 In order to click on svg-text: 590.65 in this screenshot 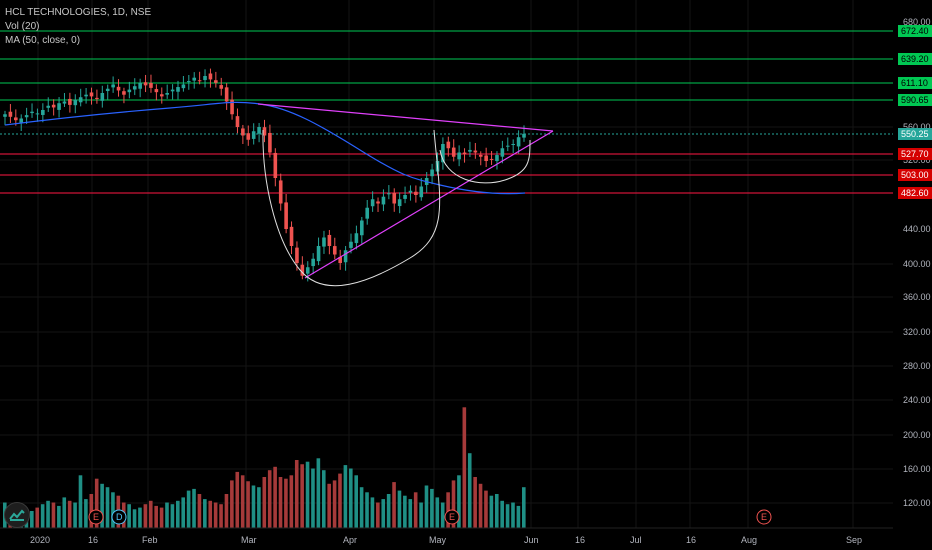, I will do `click(915, 100)`.